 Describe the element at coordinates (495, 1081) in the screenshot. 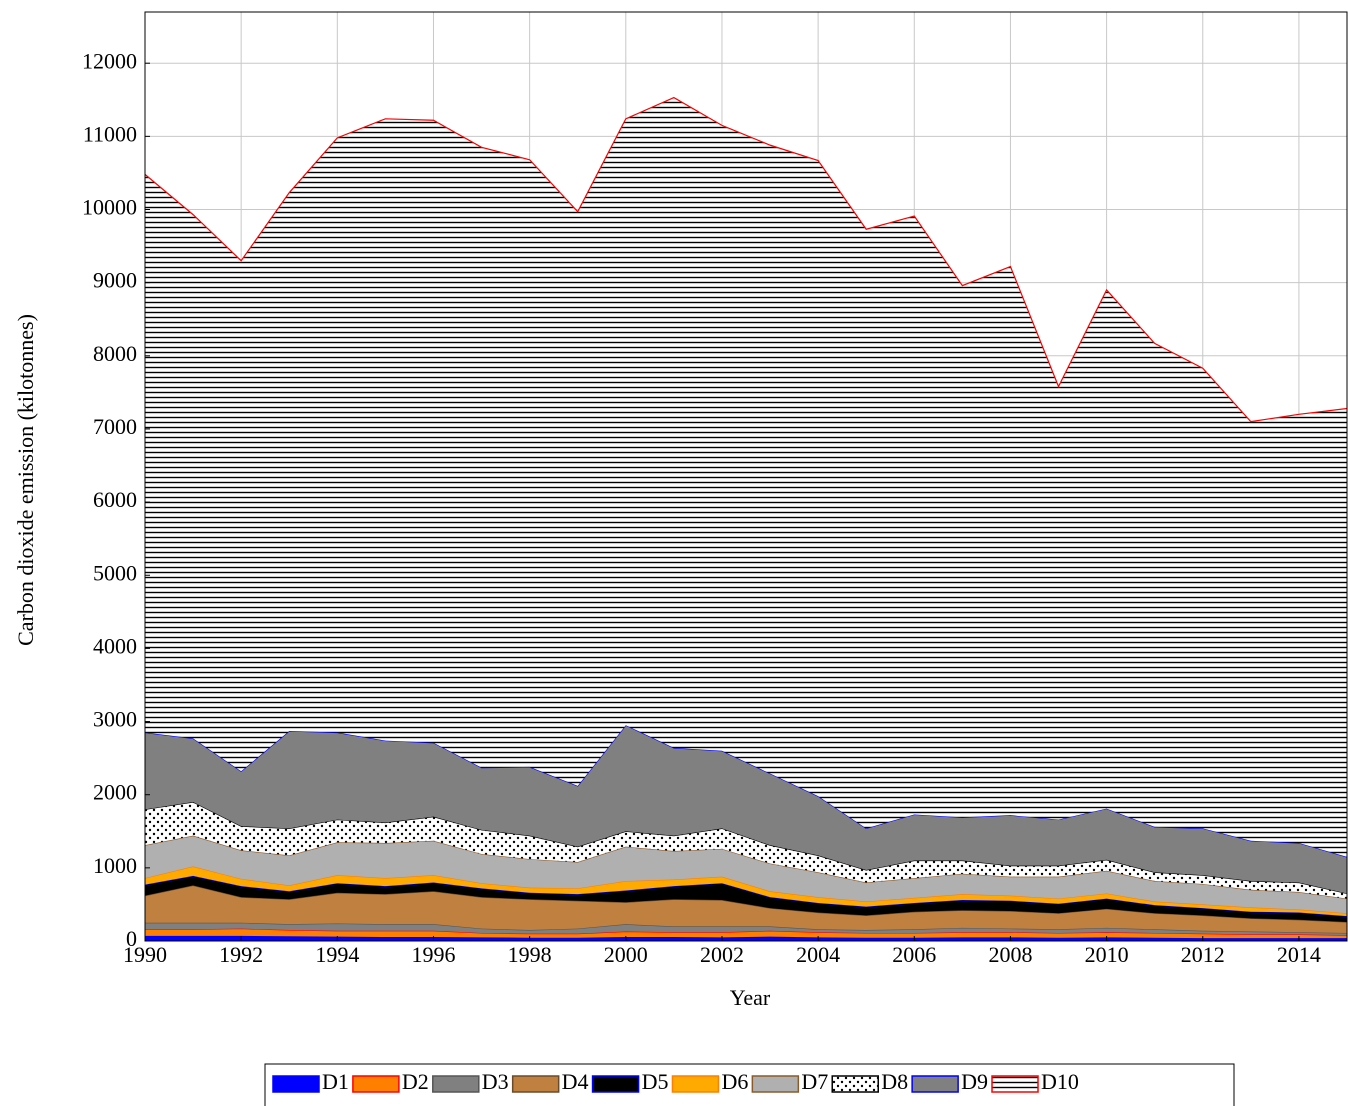

I see `legend-label: D3` at that location.